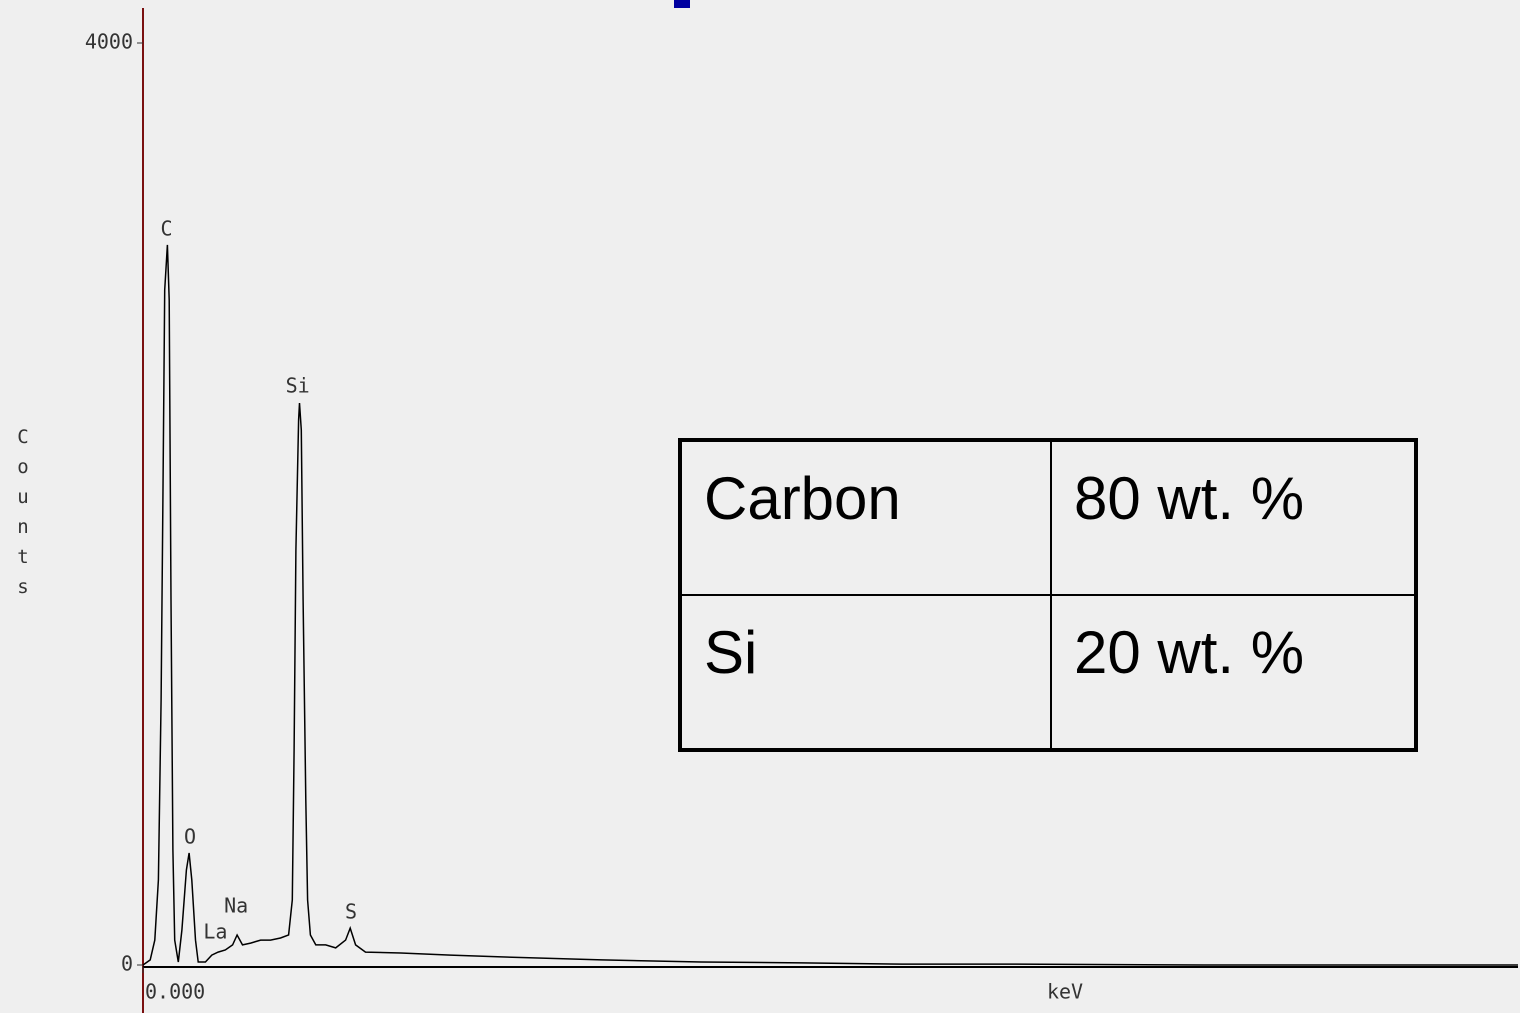 This screenshot has width=1520, height=1013. I want to click on marker-block, so click(682, 4).